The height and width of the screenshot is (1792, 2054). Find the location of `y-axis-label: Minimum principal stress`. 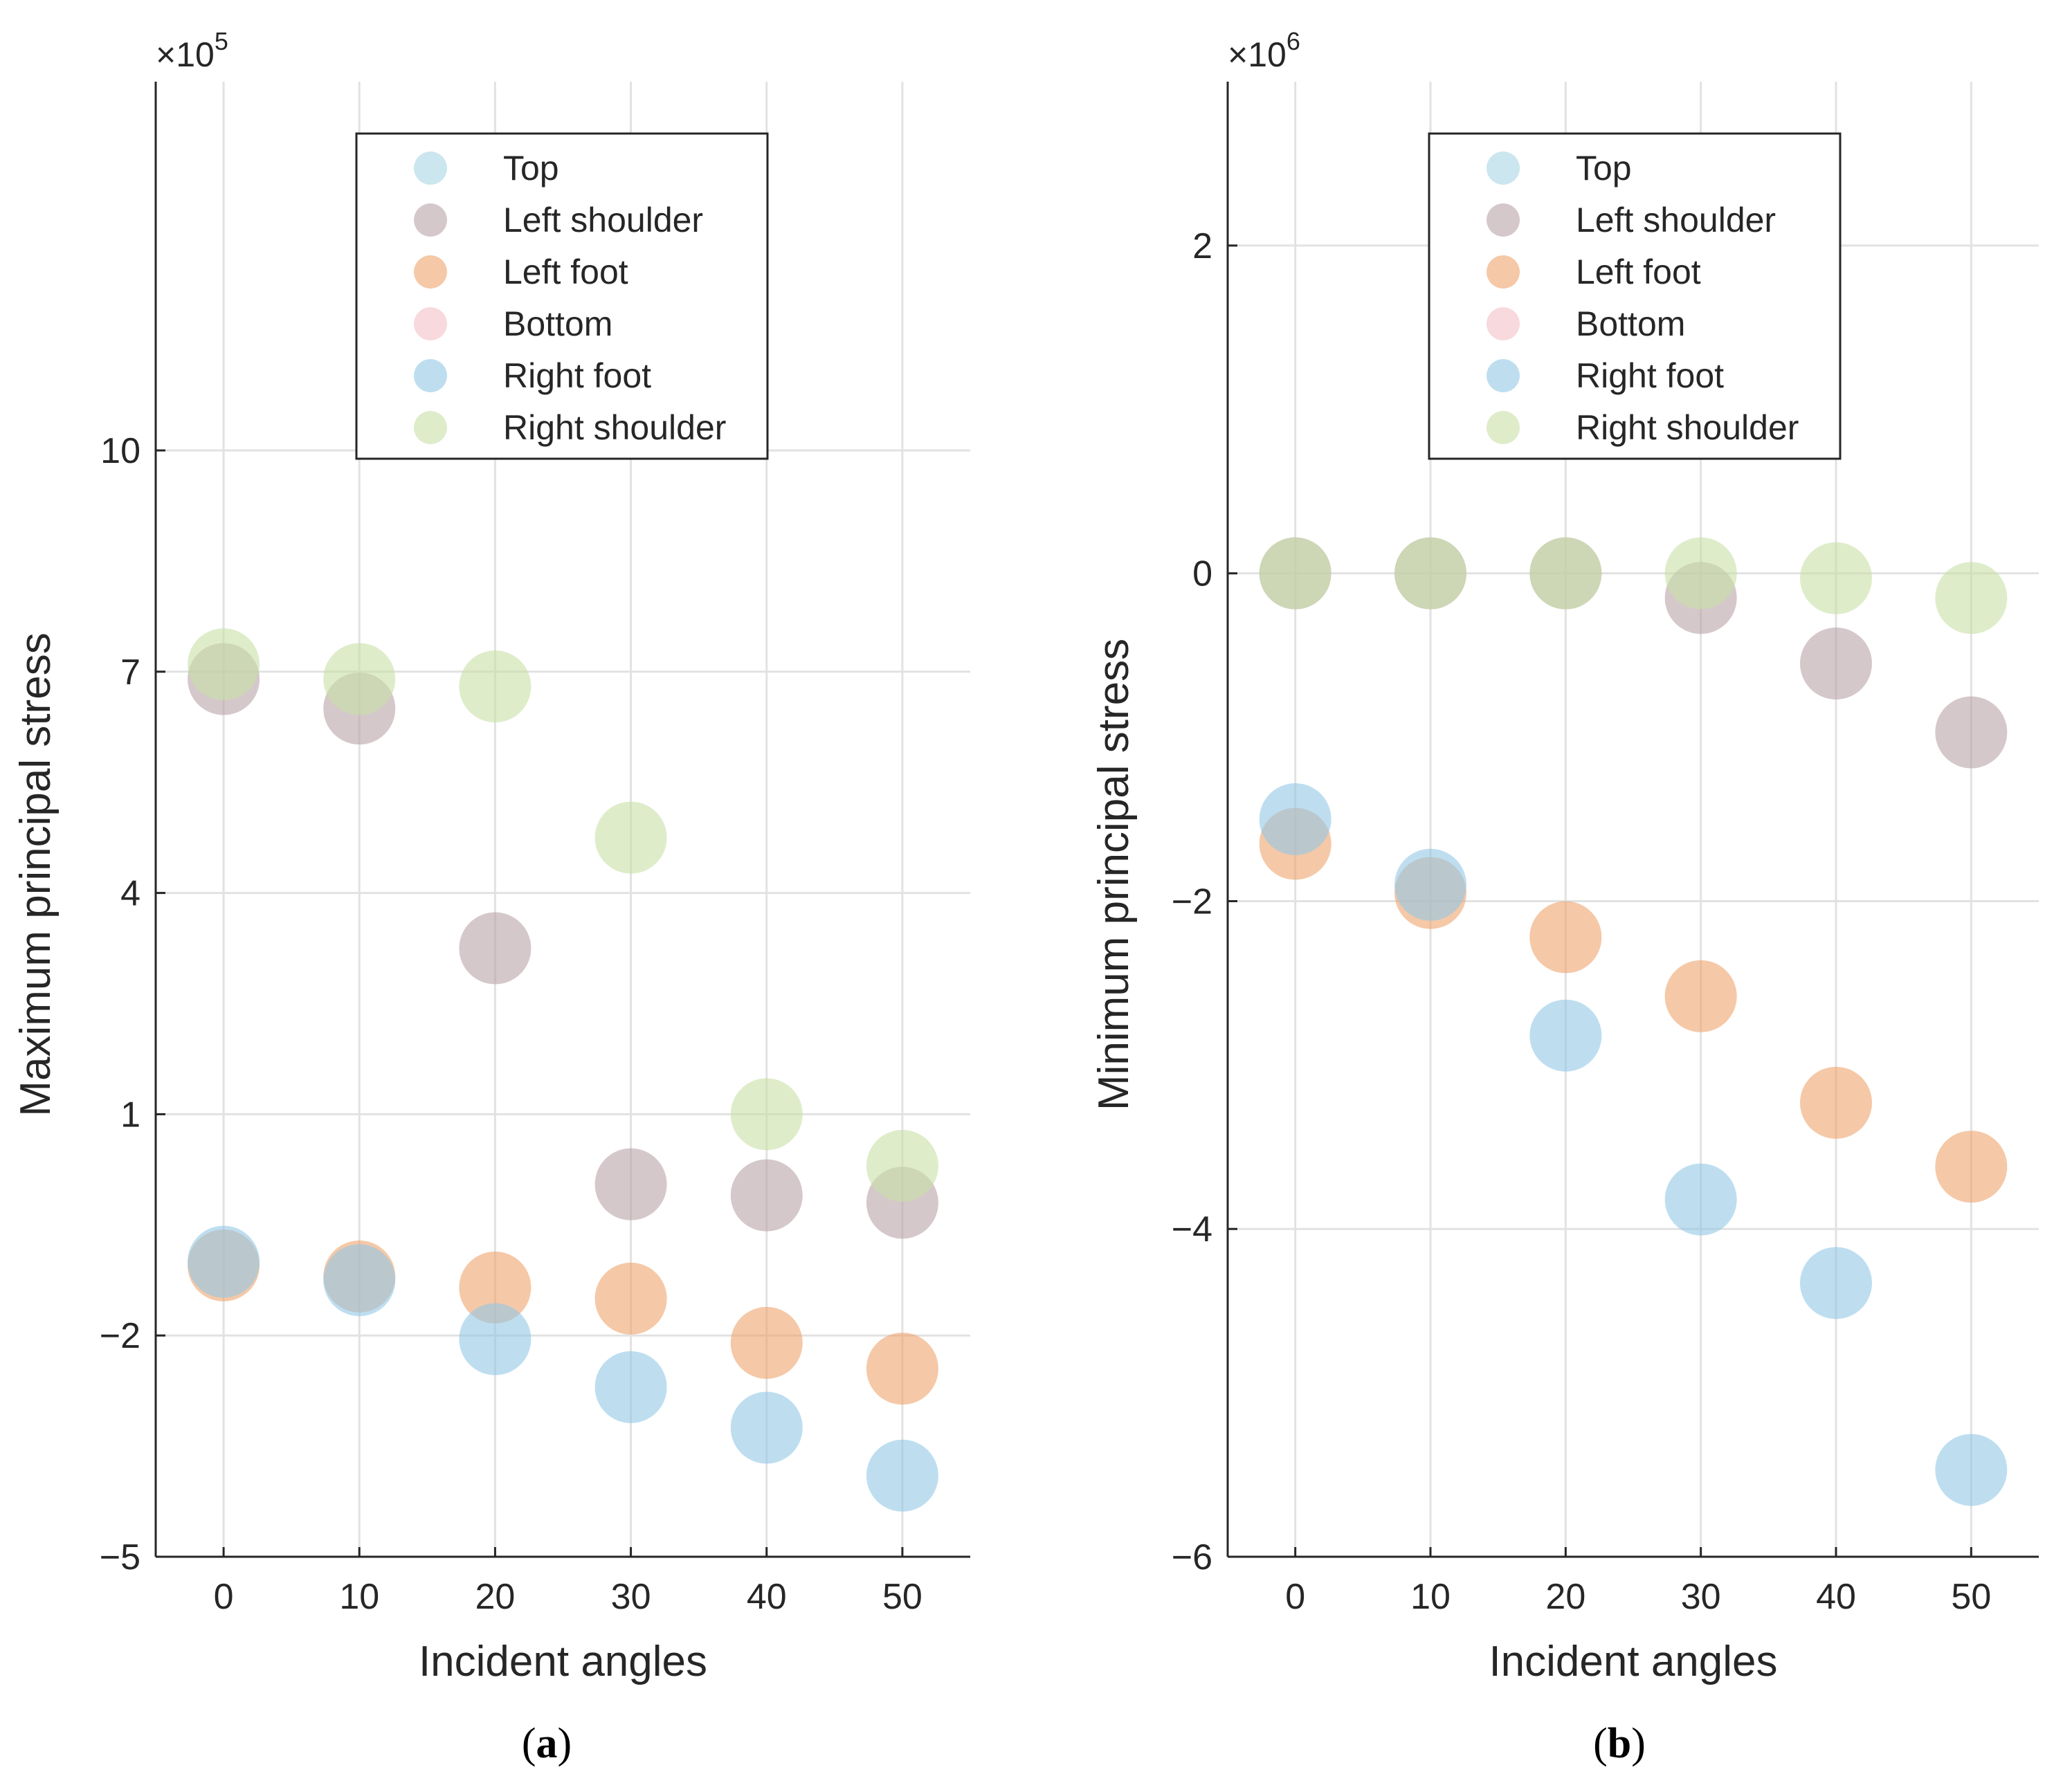

y-axis-label: Minimum principal stress is located at coordinates (1114, 874).